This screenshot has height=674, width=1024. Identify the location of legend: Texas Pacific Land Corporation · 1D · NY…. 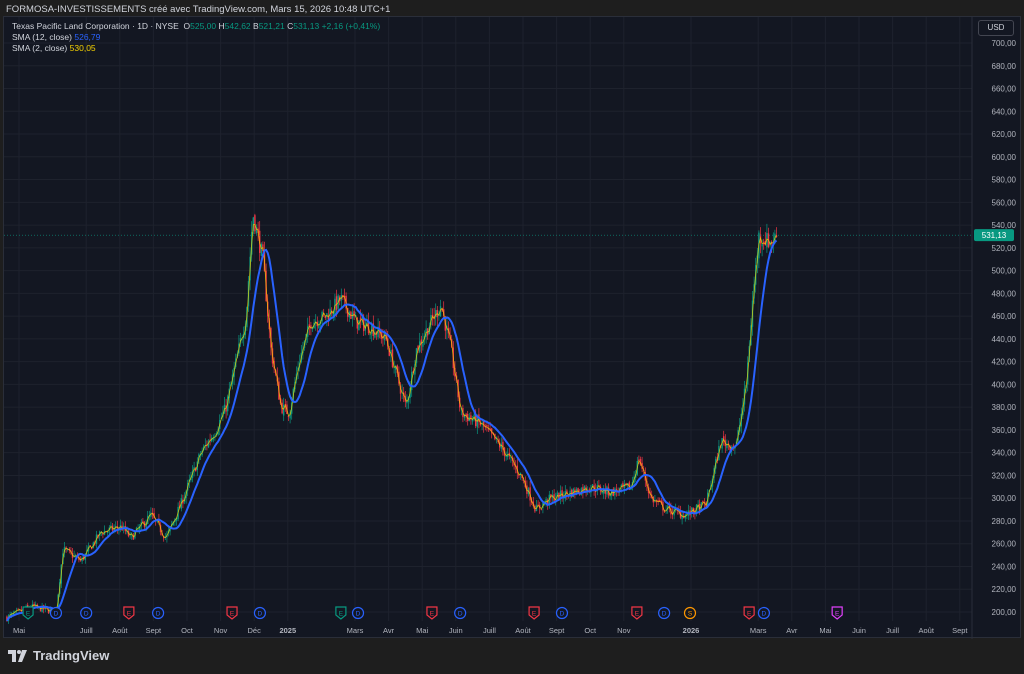
(196, 37).